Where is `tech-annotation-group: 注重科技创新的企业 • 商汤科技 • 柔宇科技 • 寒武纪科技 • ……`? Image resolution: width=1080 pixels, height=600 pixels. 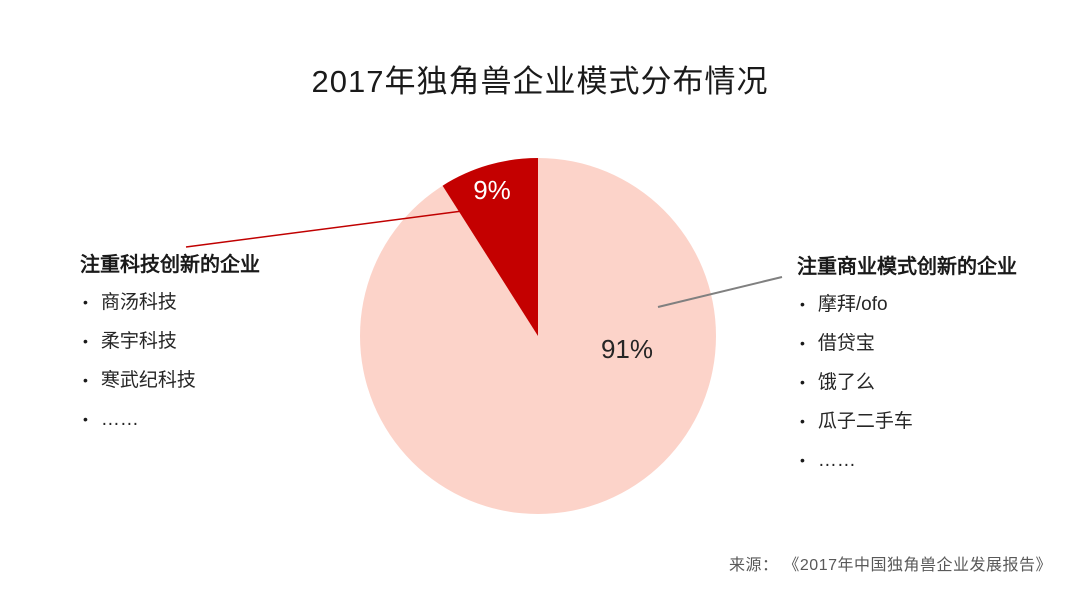 tech-annotation-group: 注重科技创新的企业 • 商汤科技 • 柔宇科技 • 寒武纪科技 • …… is located at coordinates (170, 350).